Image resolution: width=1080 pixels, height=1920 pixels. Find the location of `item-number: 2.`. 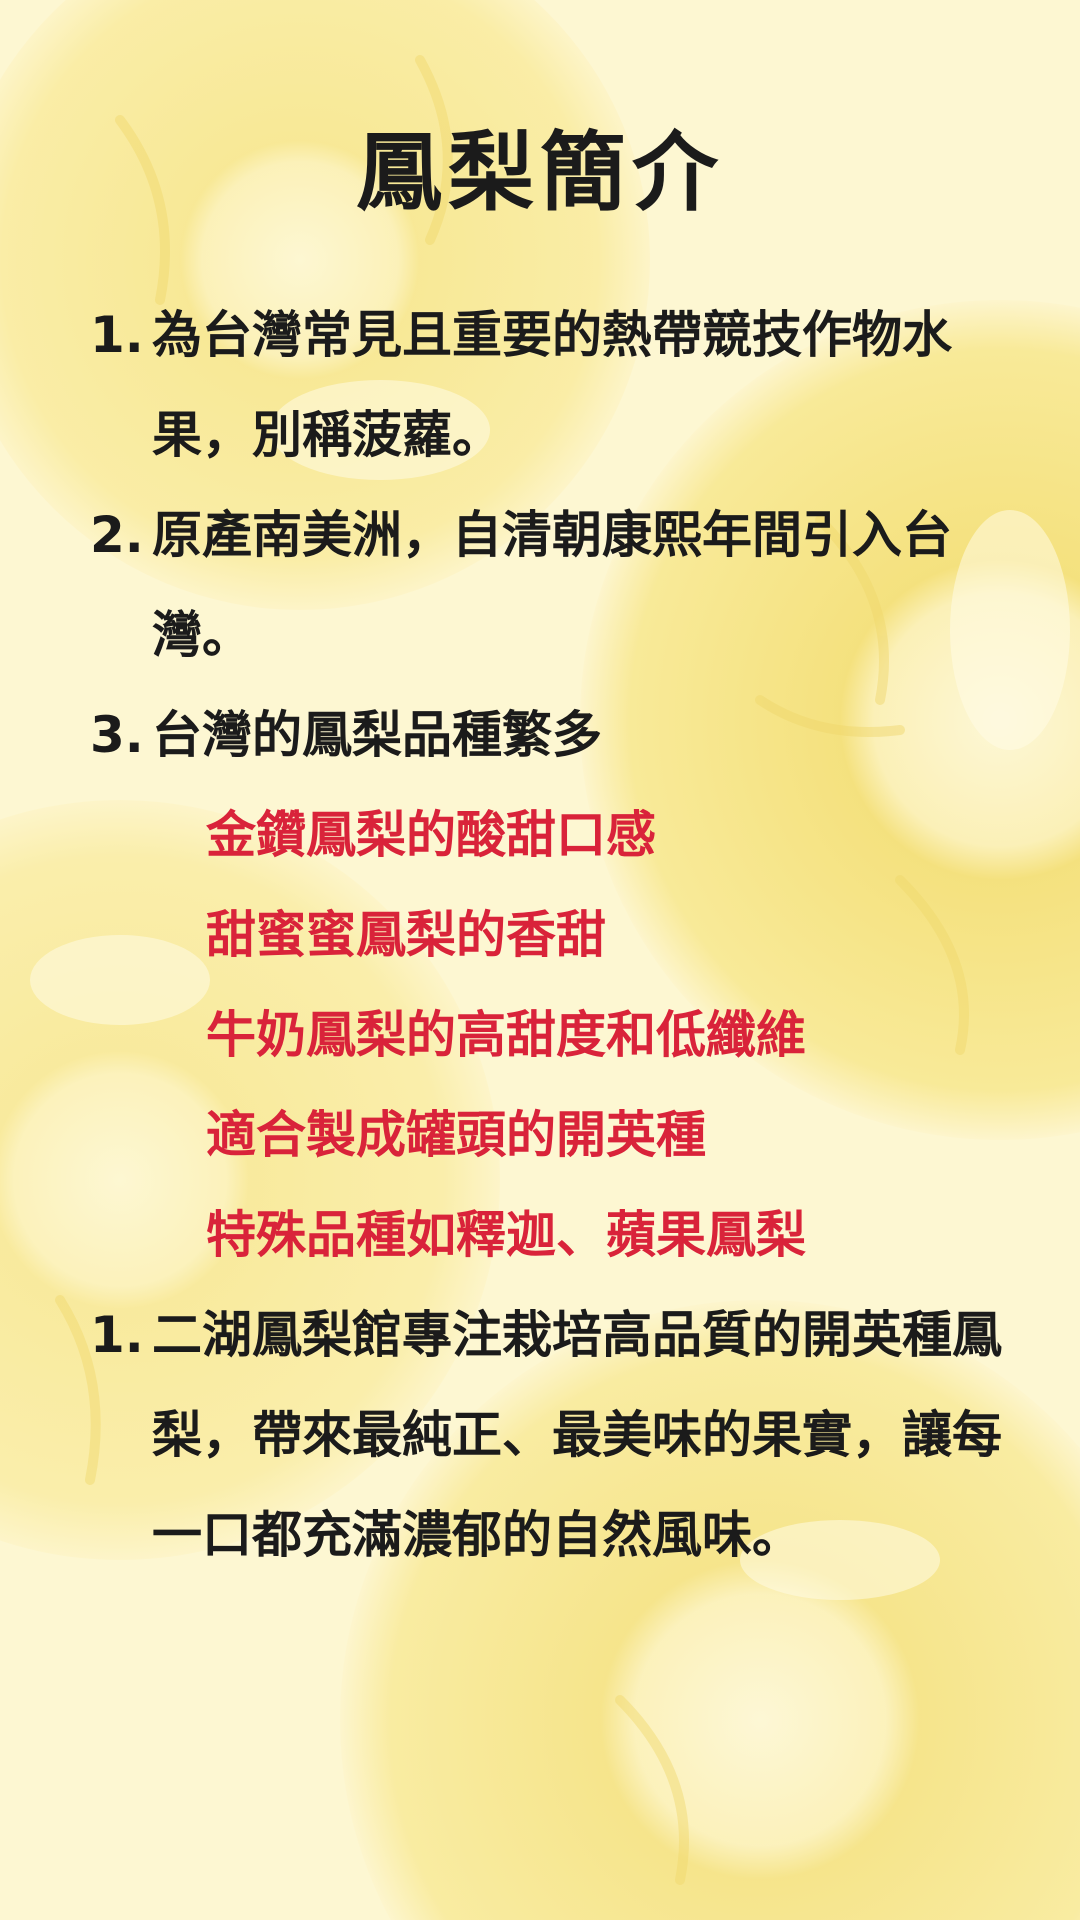

item-number: 2. is located at coordinates (117, 535).